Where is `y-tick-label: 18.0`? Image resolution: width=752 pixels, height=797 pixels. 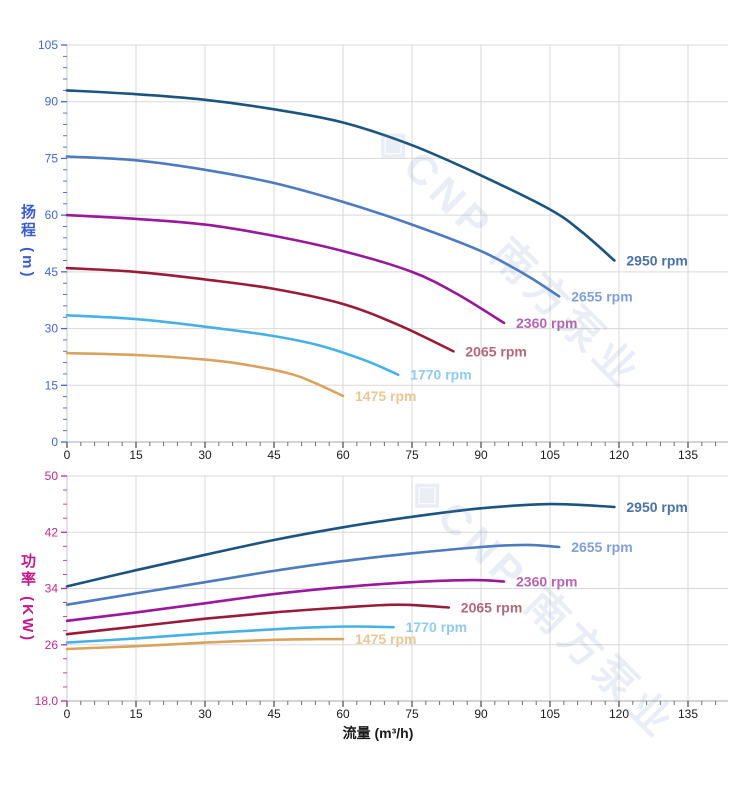
y-tick-label: 18.0 is located at coordinates (47, 701).